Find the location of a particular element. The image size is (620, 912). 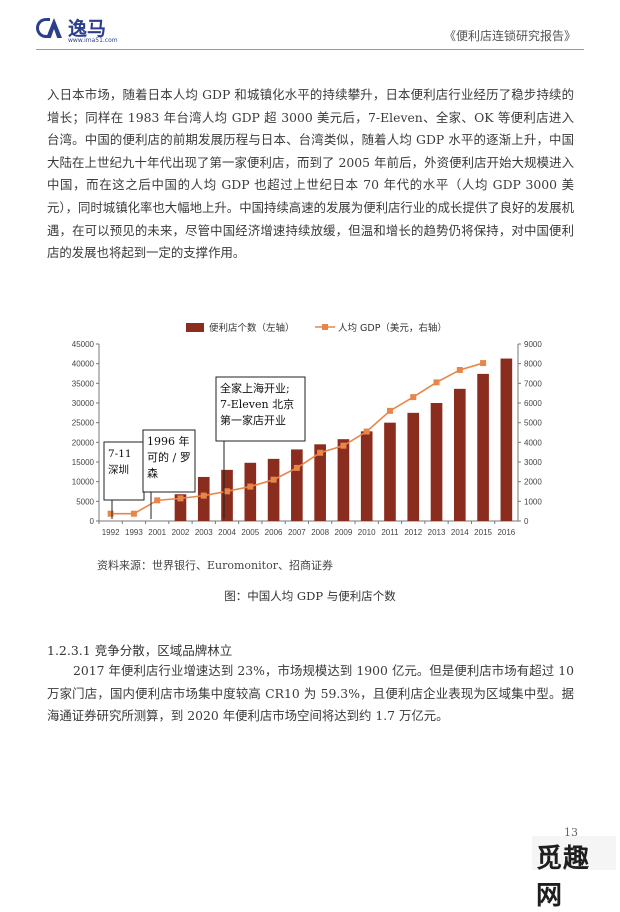

x-tick-label: 2007 is located at coordinates (297, 532).